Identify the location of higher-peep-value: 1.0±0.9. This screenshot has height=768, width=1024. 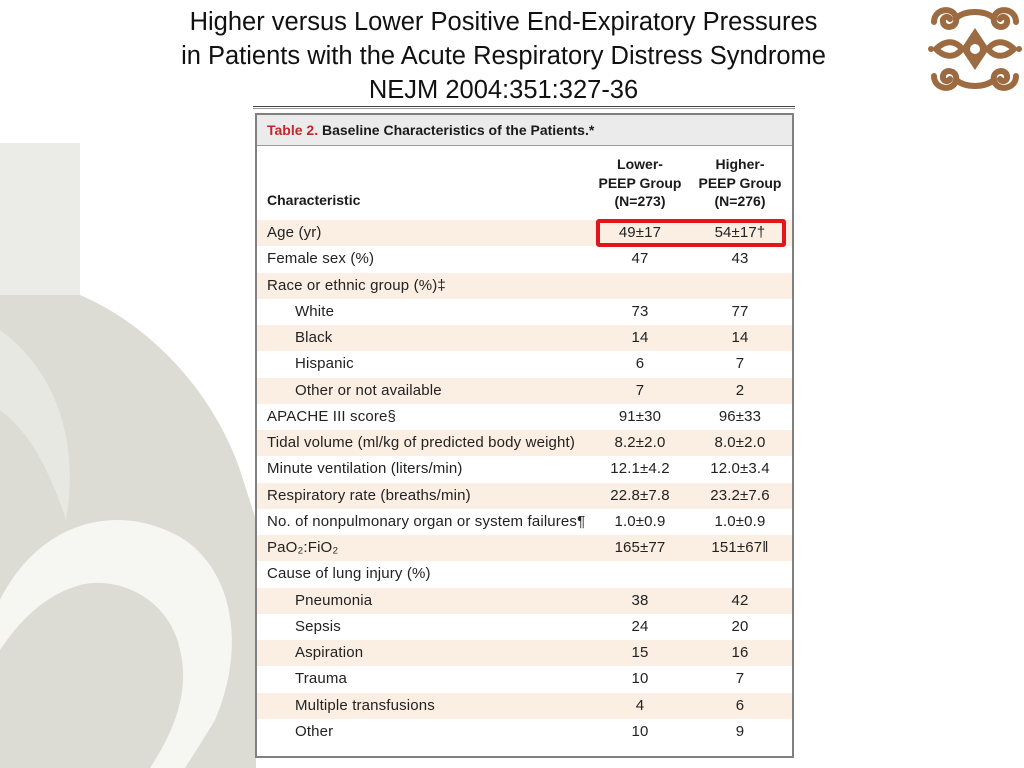
(740, 521).